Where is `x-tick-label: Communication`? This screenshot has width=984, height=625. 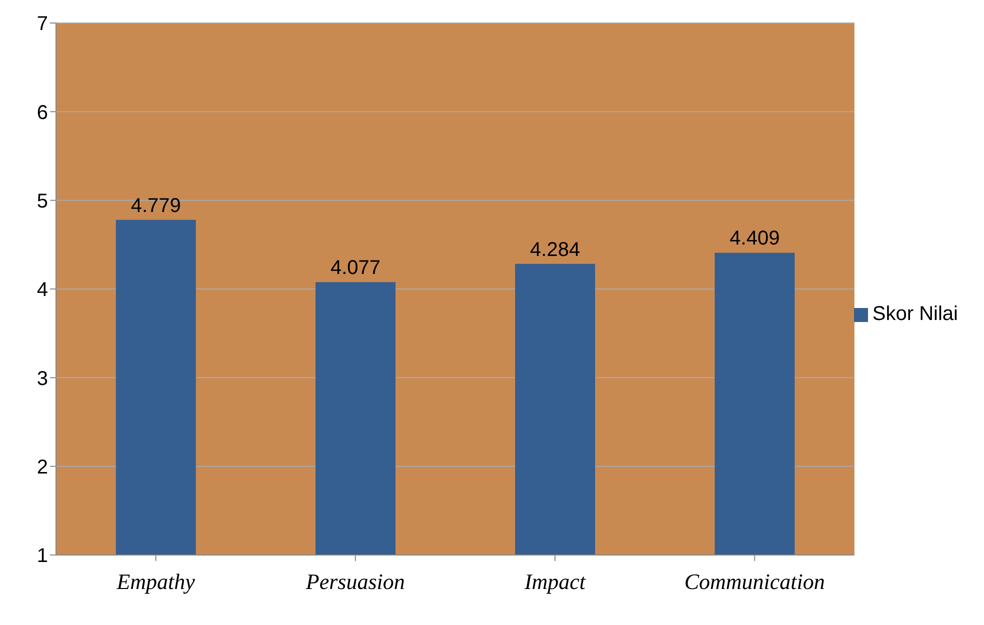 x-tick-label: Communication is located at coordinates (754, 581).